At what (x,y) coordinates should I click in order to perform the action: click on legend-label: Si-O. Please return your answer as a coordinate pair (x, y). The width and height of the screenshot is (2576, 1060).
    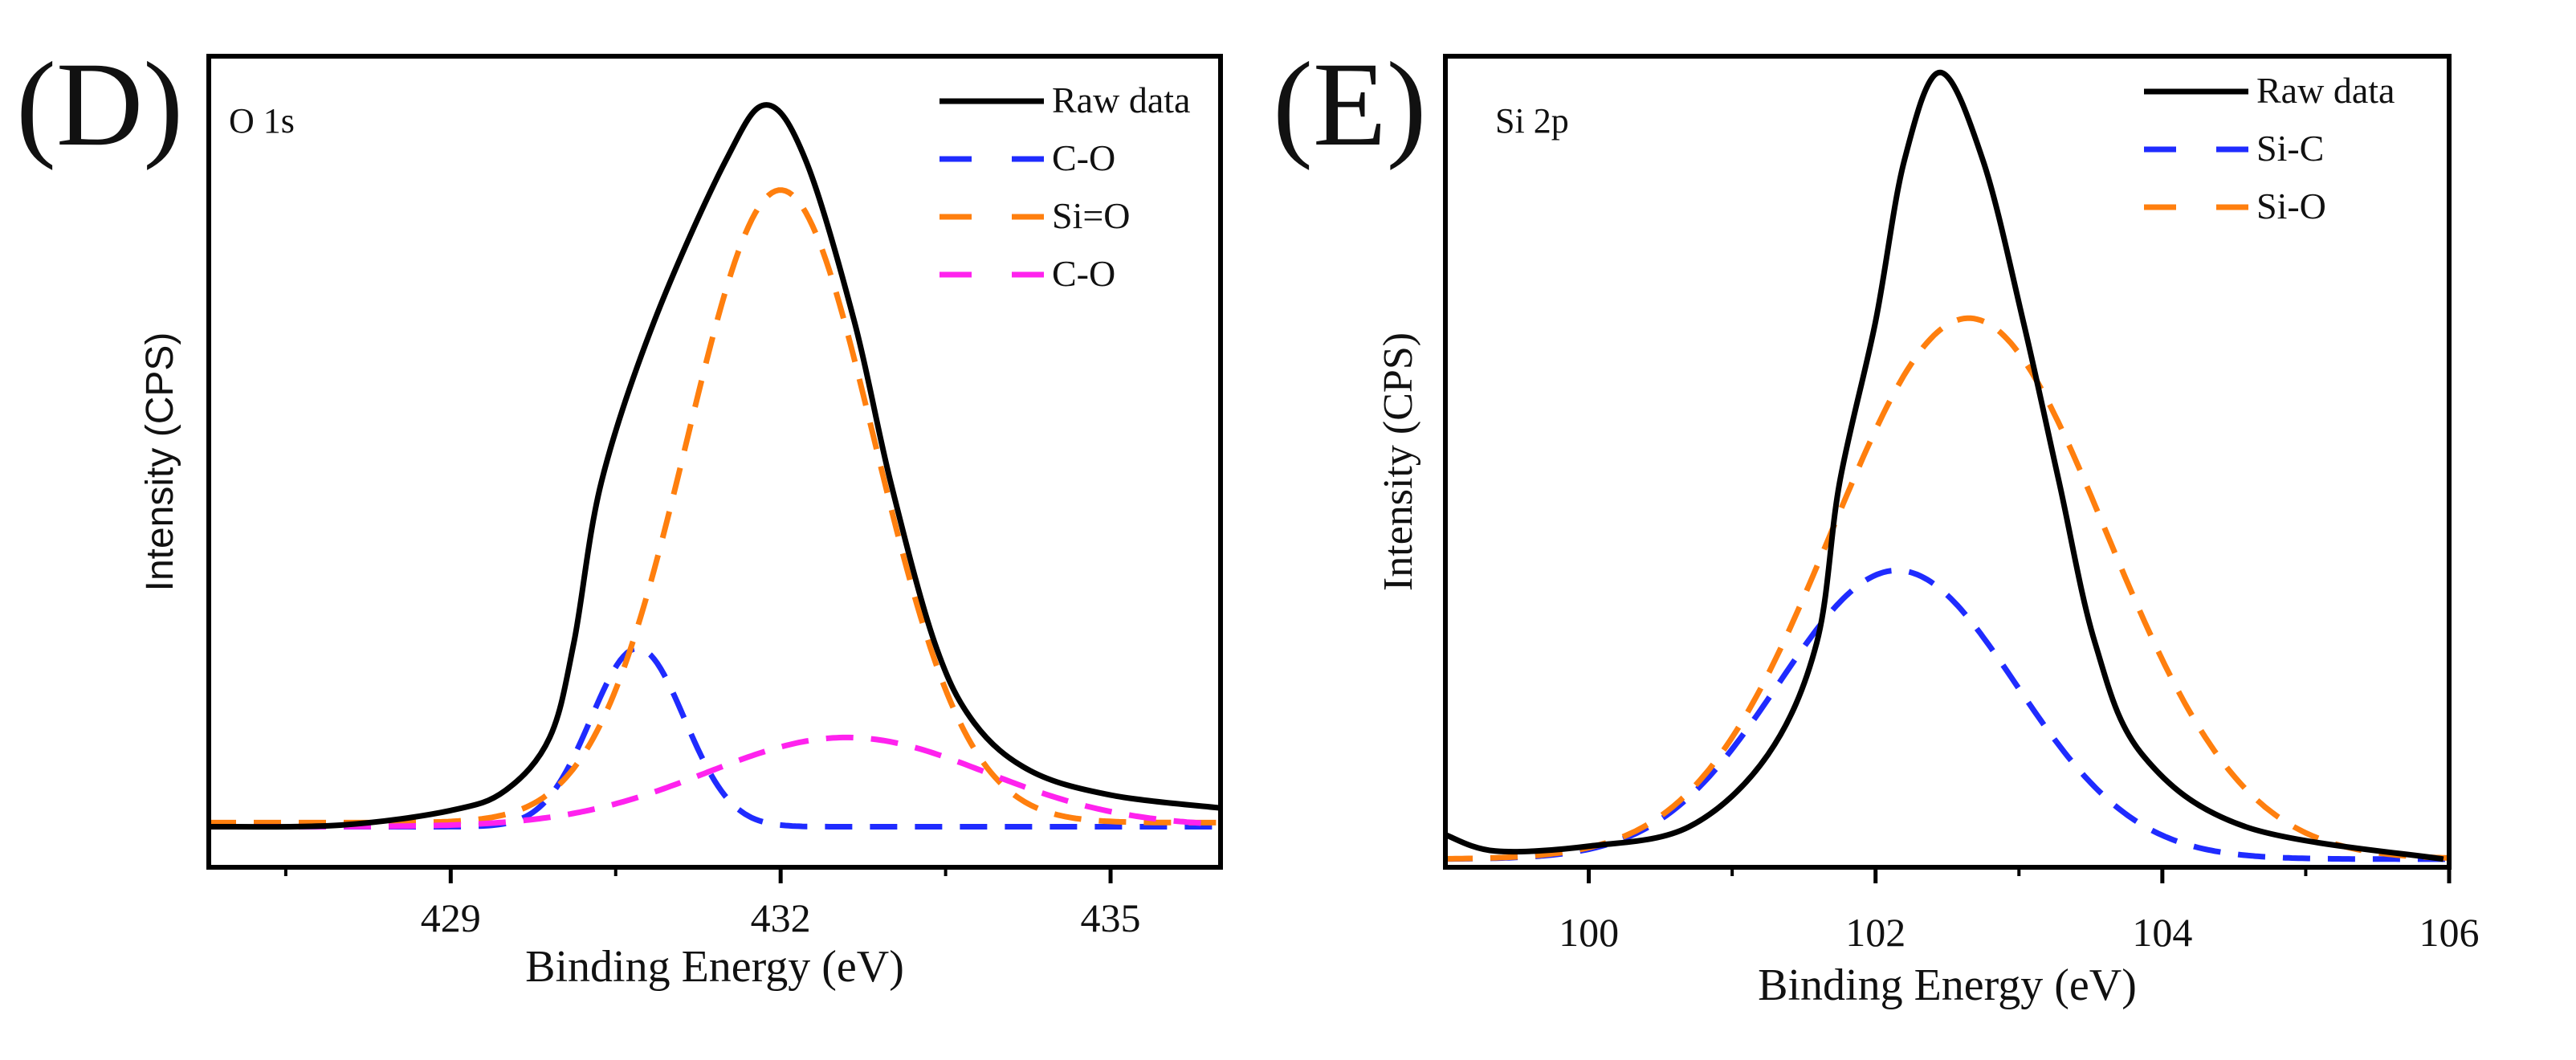
    Looking at the image, I should click on (2291, 206).